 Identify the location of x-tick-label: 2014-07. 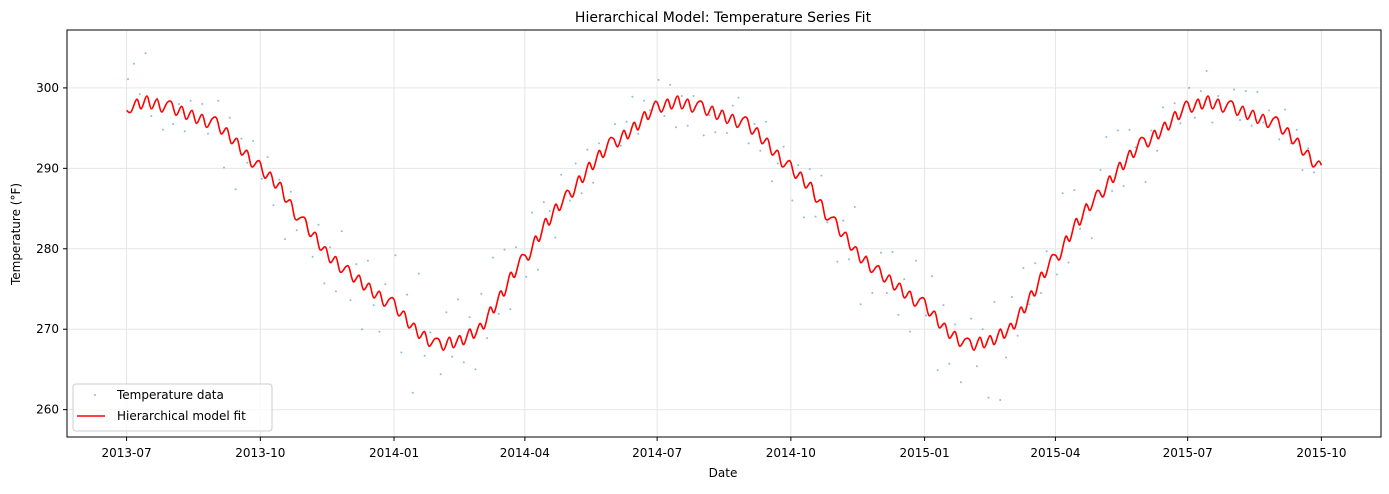
(657, 453).